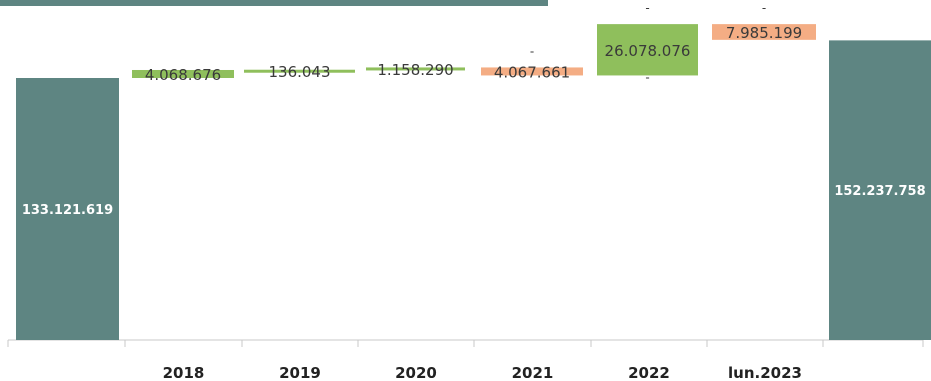 This screenshot has height=381, width=931. I want to click on bar-2018, so click(183, 73).